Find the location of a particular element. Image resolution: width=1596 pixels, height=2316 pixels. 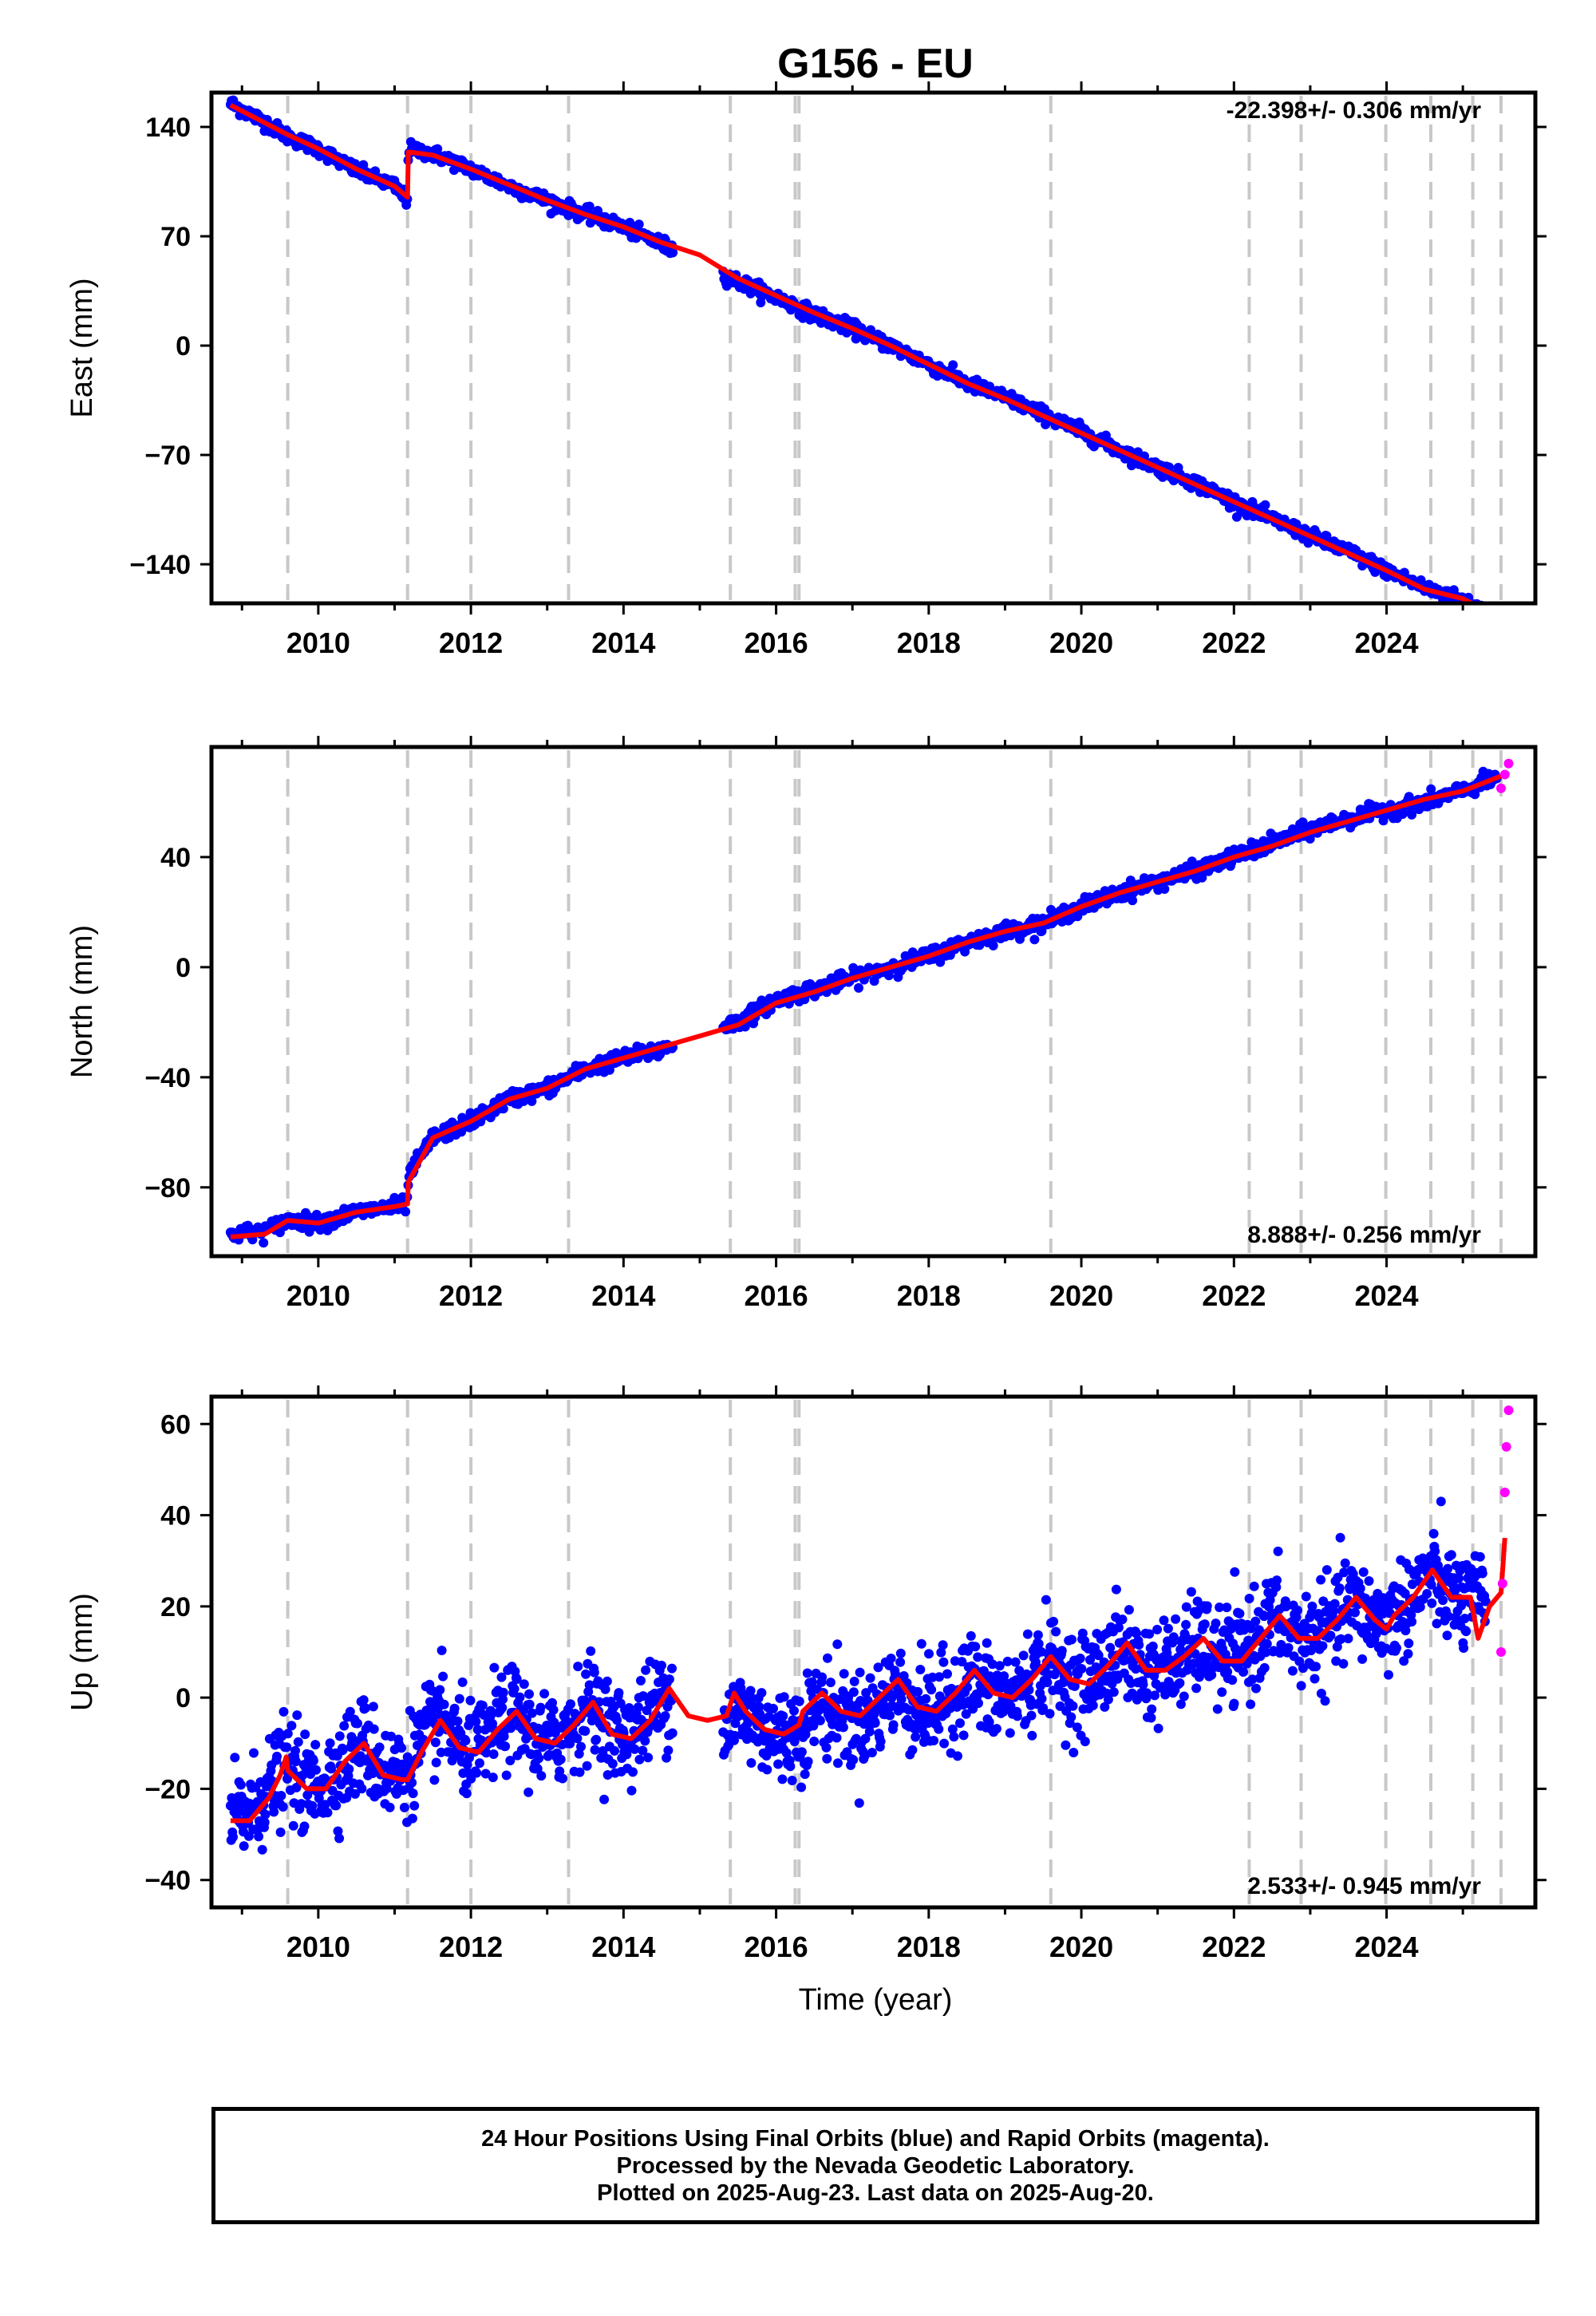

y-tick-label: 0 is located at coordinates (183, 968).